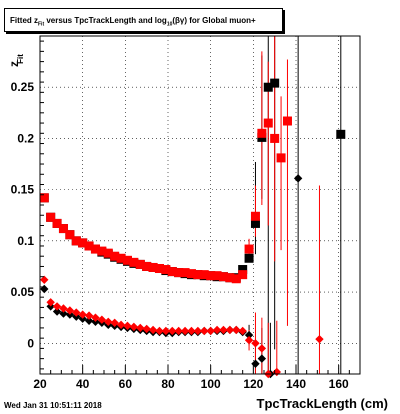  I want to click on y-tick-label: 0.1, so click(25, 241).